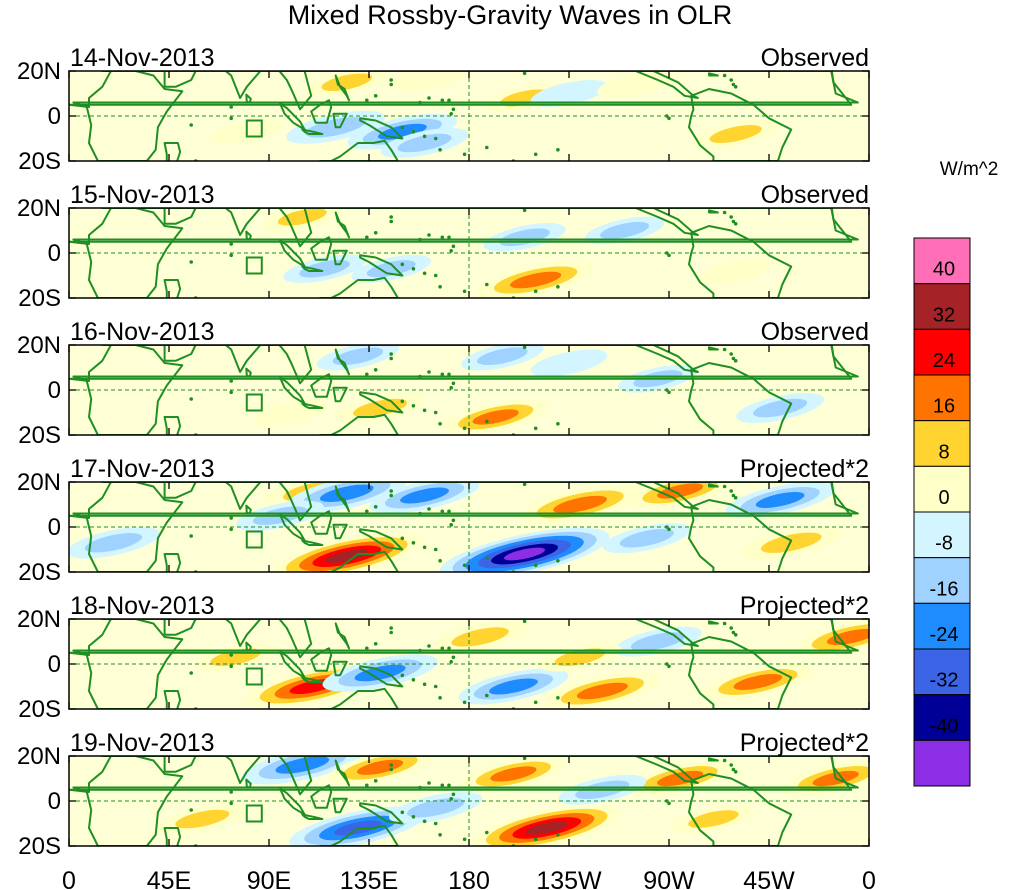  I want to click on panel-label: Projected*2, so click(804, 743).